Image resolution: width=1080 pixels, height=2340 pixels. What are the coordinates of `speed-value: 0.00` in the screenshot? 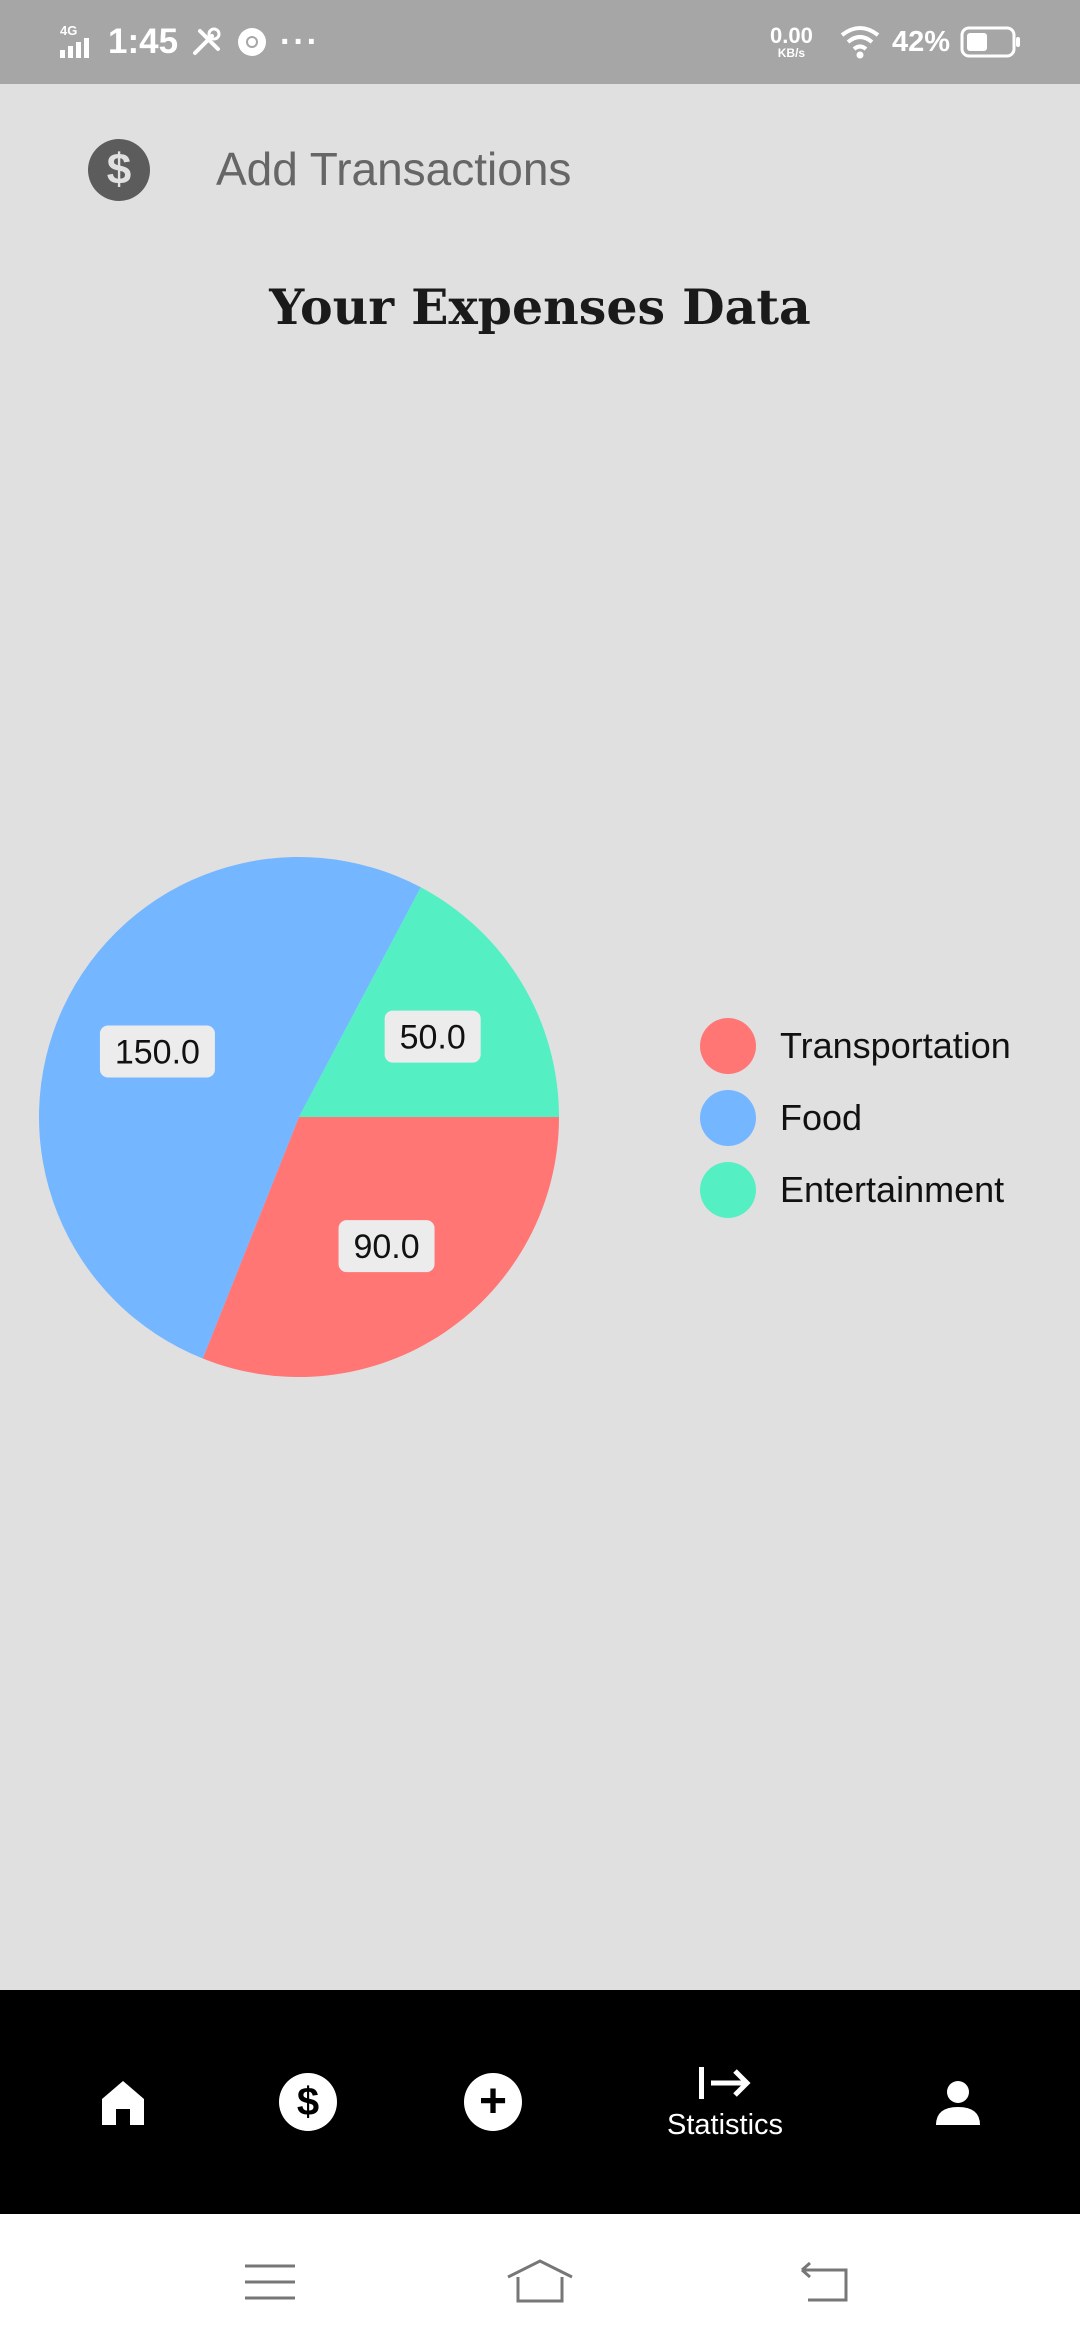 It's located at (791, 35).